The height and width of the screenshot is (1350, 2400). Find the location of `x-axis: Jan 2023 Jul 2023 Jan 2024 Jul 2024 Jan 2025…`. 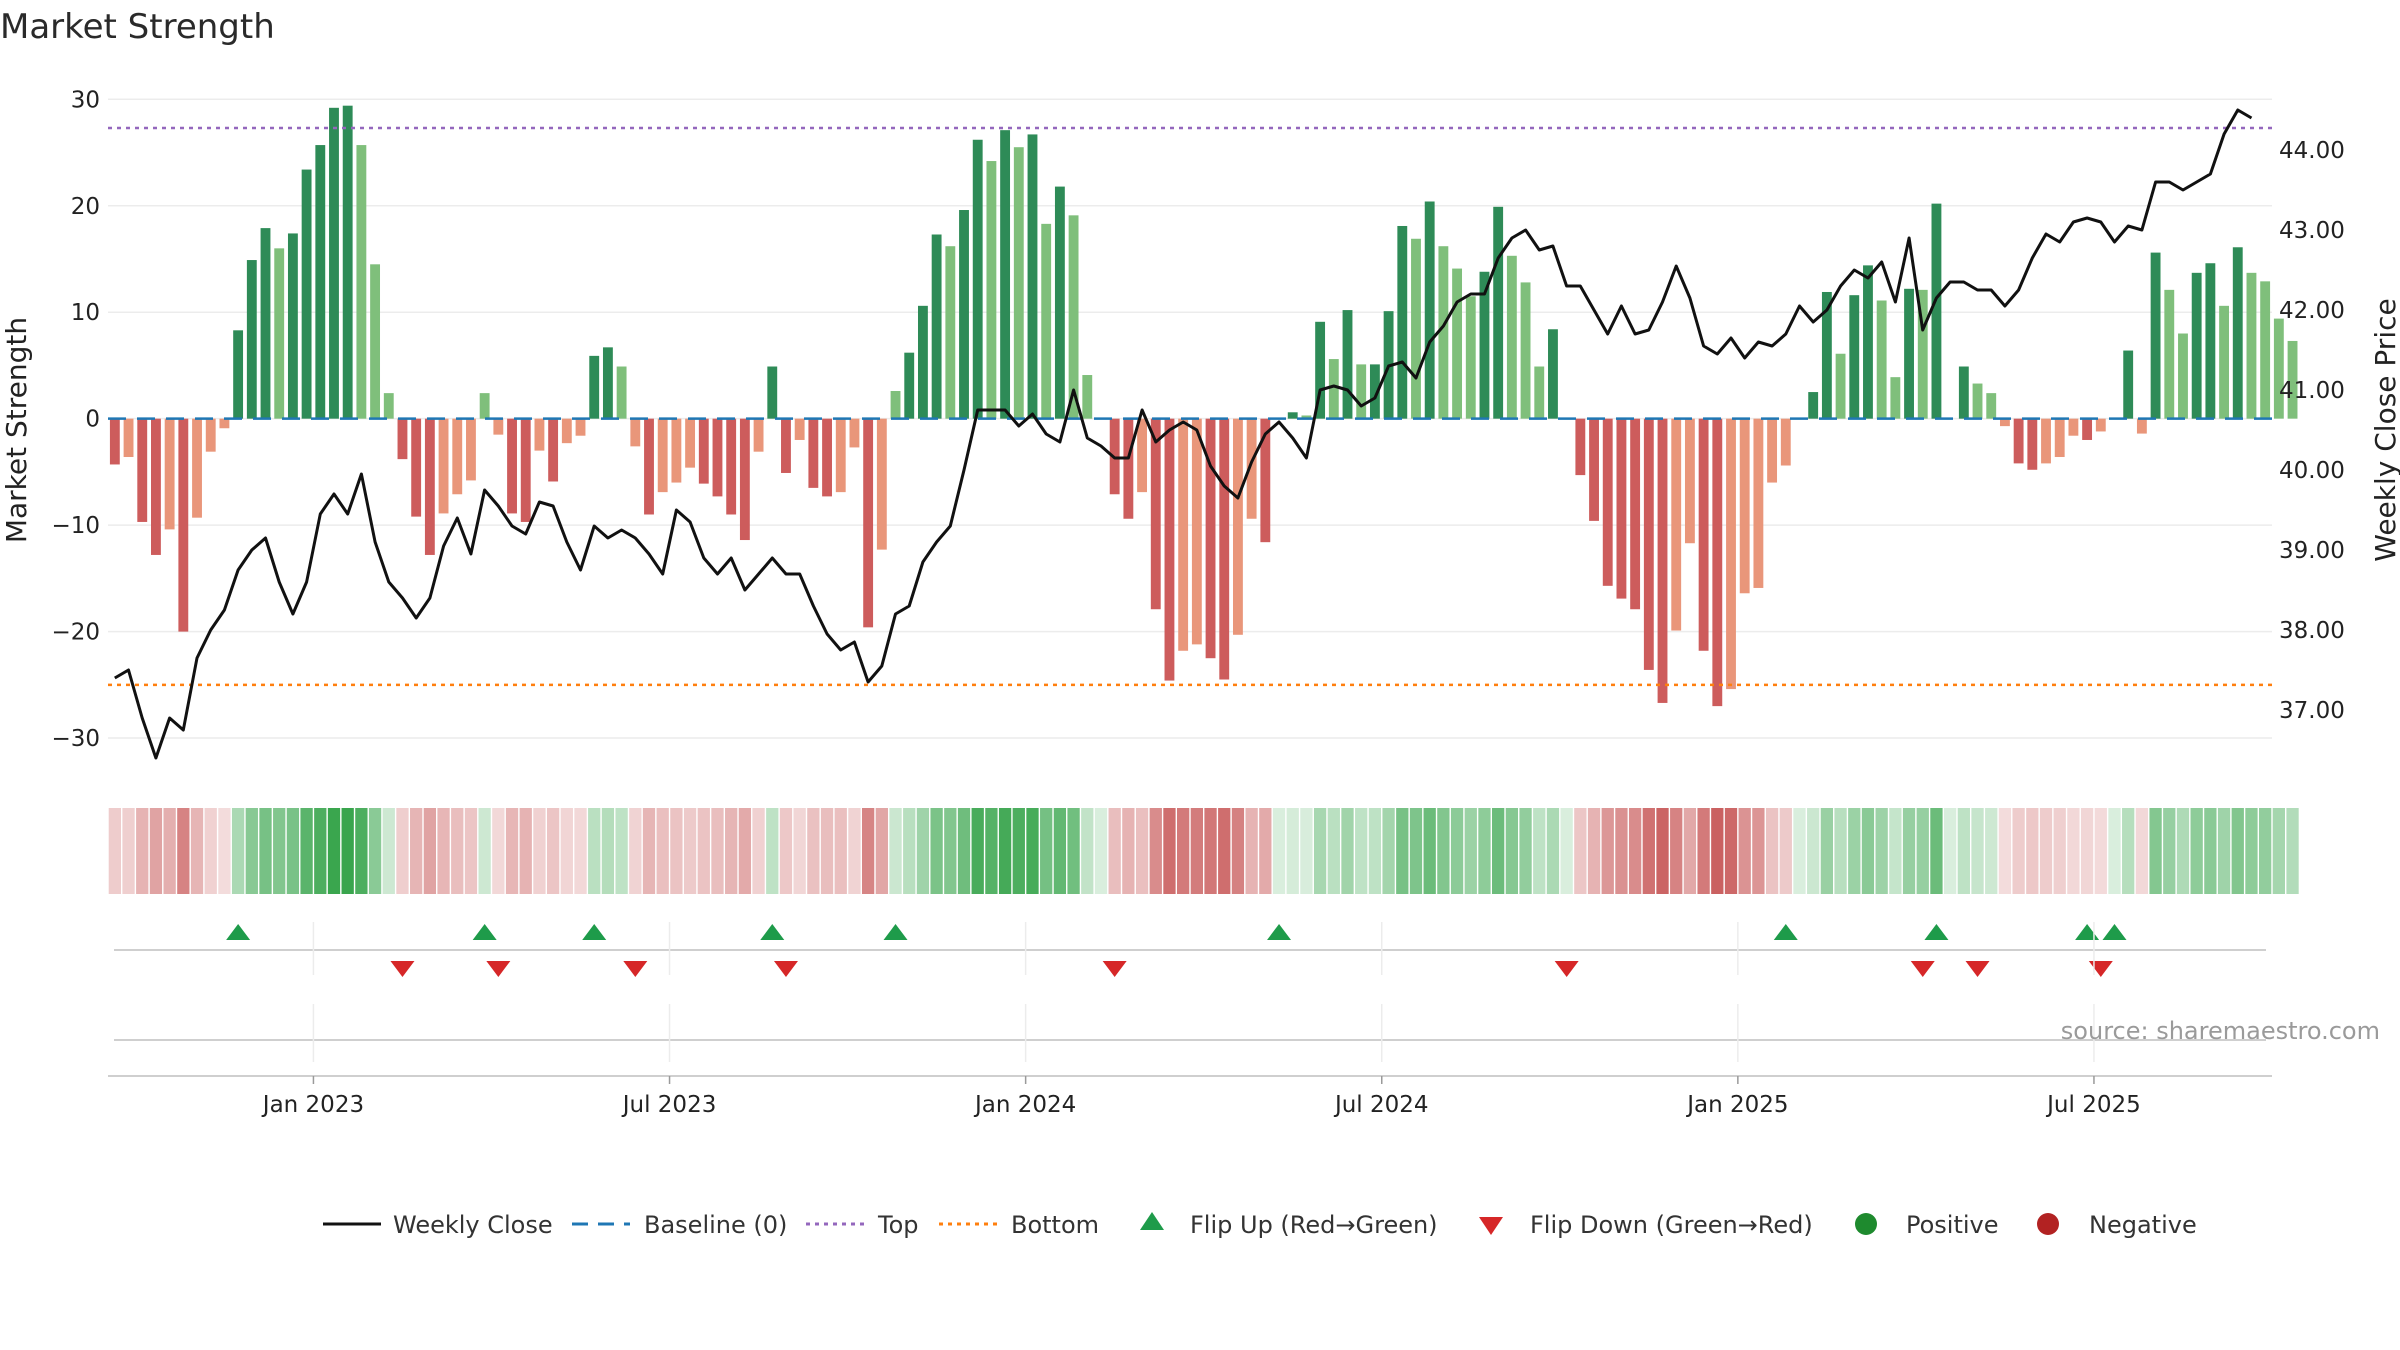

x-axis: Jan 2023 Jul 2023 Jan 2024 Jul 2024 Jan 2025… is located at coordinates (1201, 1020).